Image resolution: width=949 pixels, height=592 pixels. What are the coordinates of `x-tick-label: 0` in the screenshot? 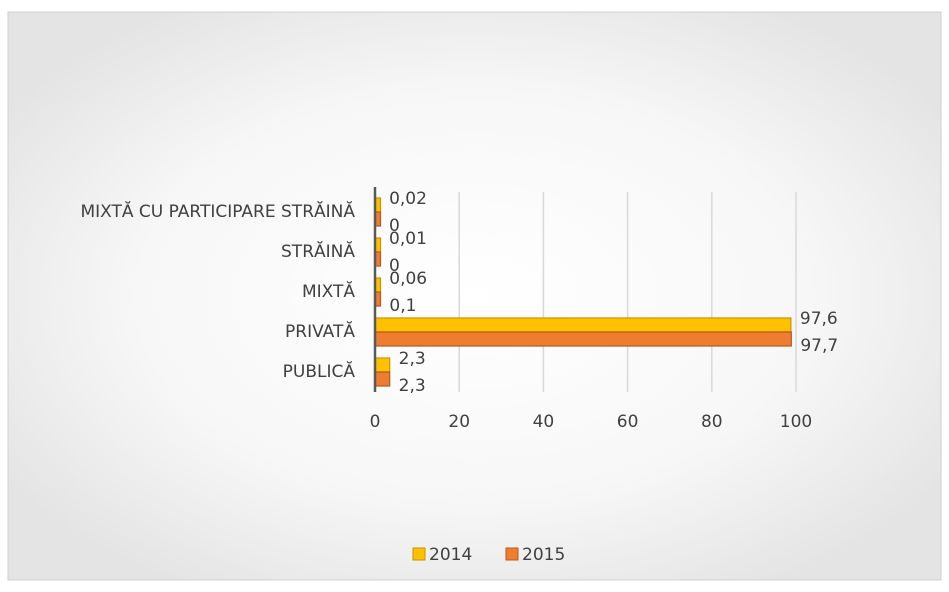 It's located at (375, 422).